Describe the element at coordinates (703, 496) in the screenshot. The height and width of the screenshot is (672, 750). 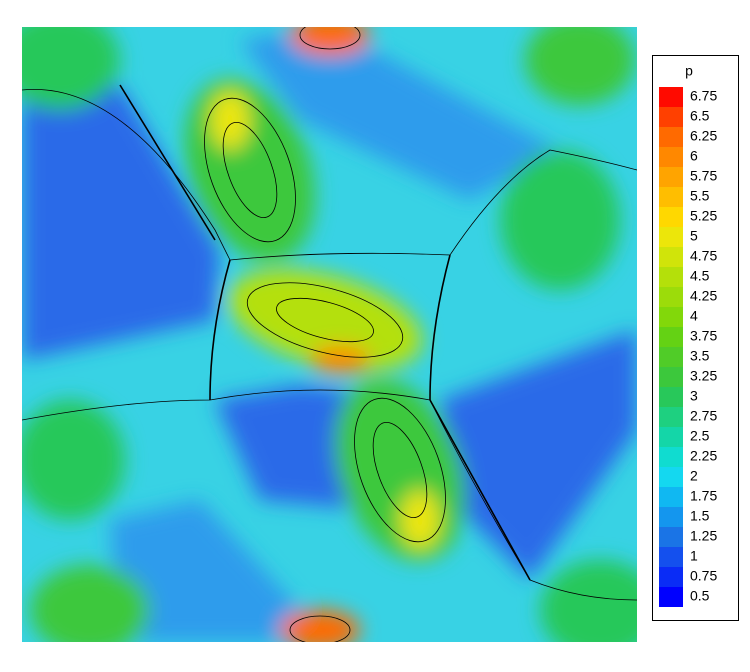
I see `legend-label: 1.75` at that location.